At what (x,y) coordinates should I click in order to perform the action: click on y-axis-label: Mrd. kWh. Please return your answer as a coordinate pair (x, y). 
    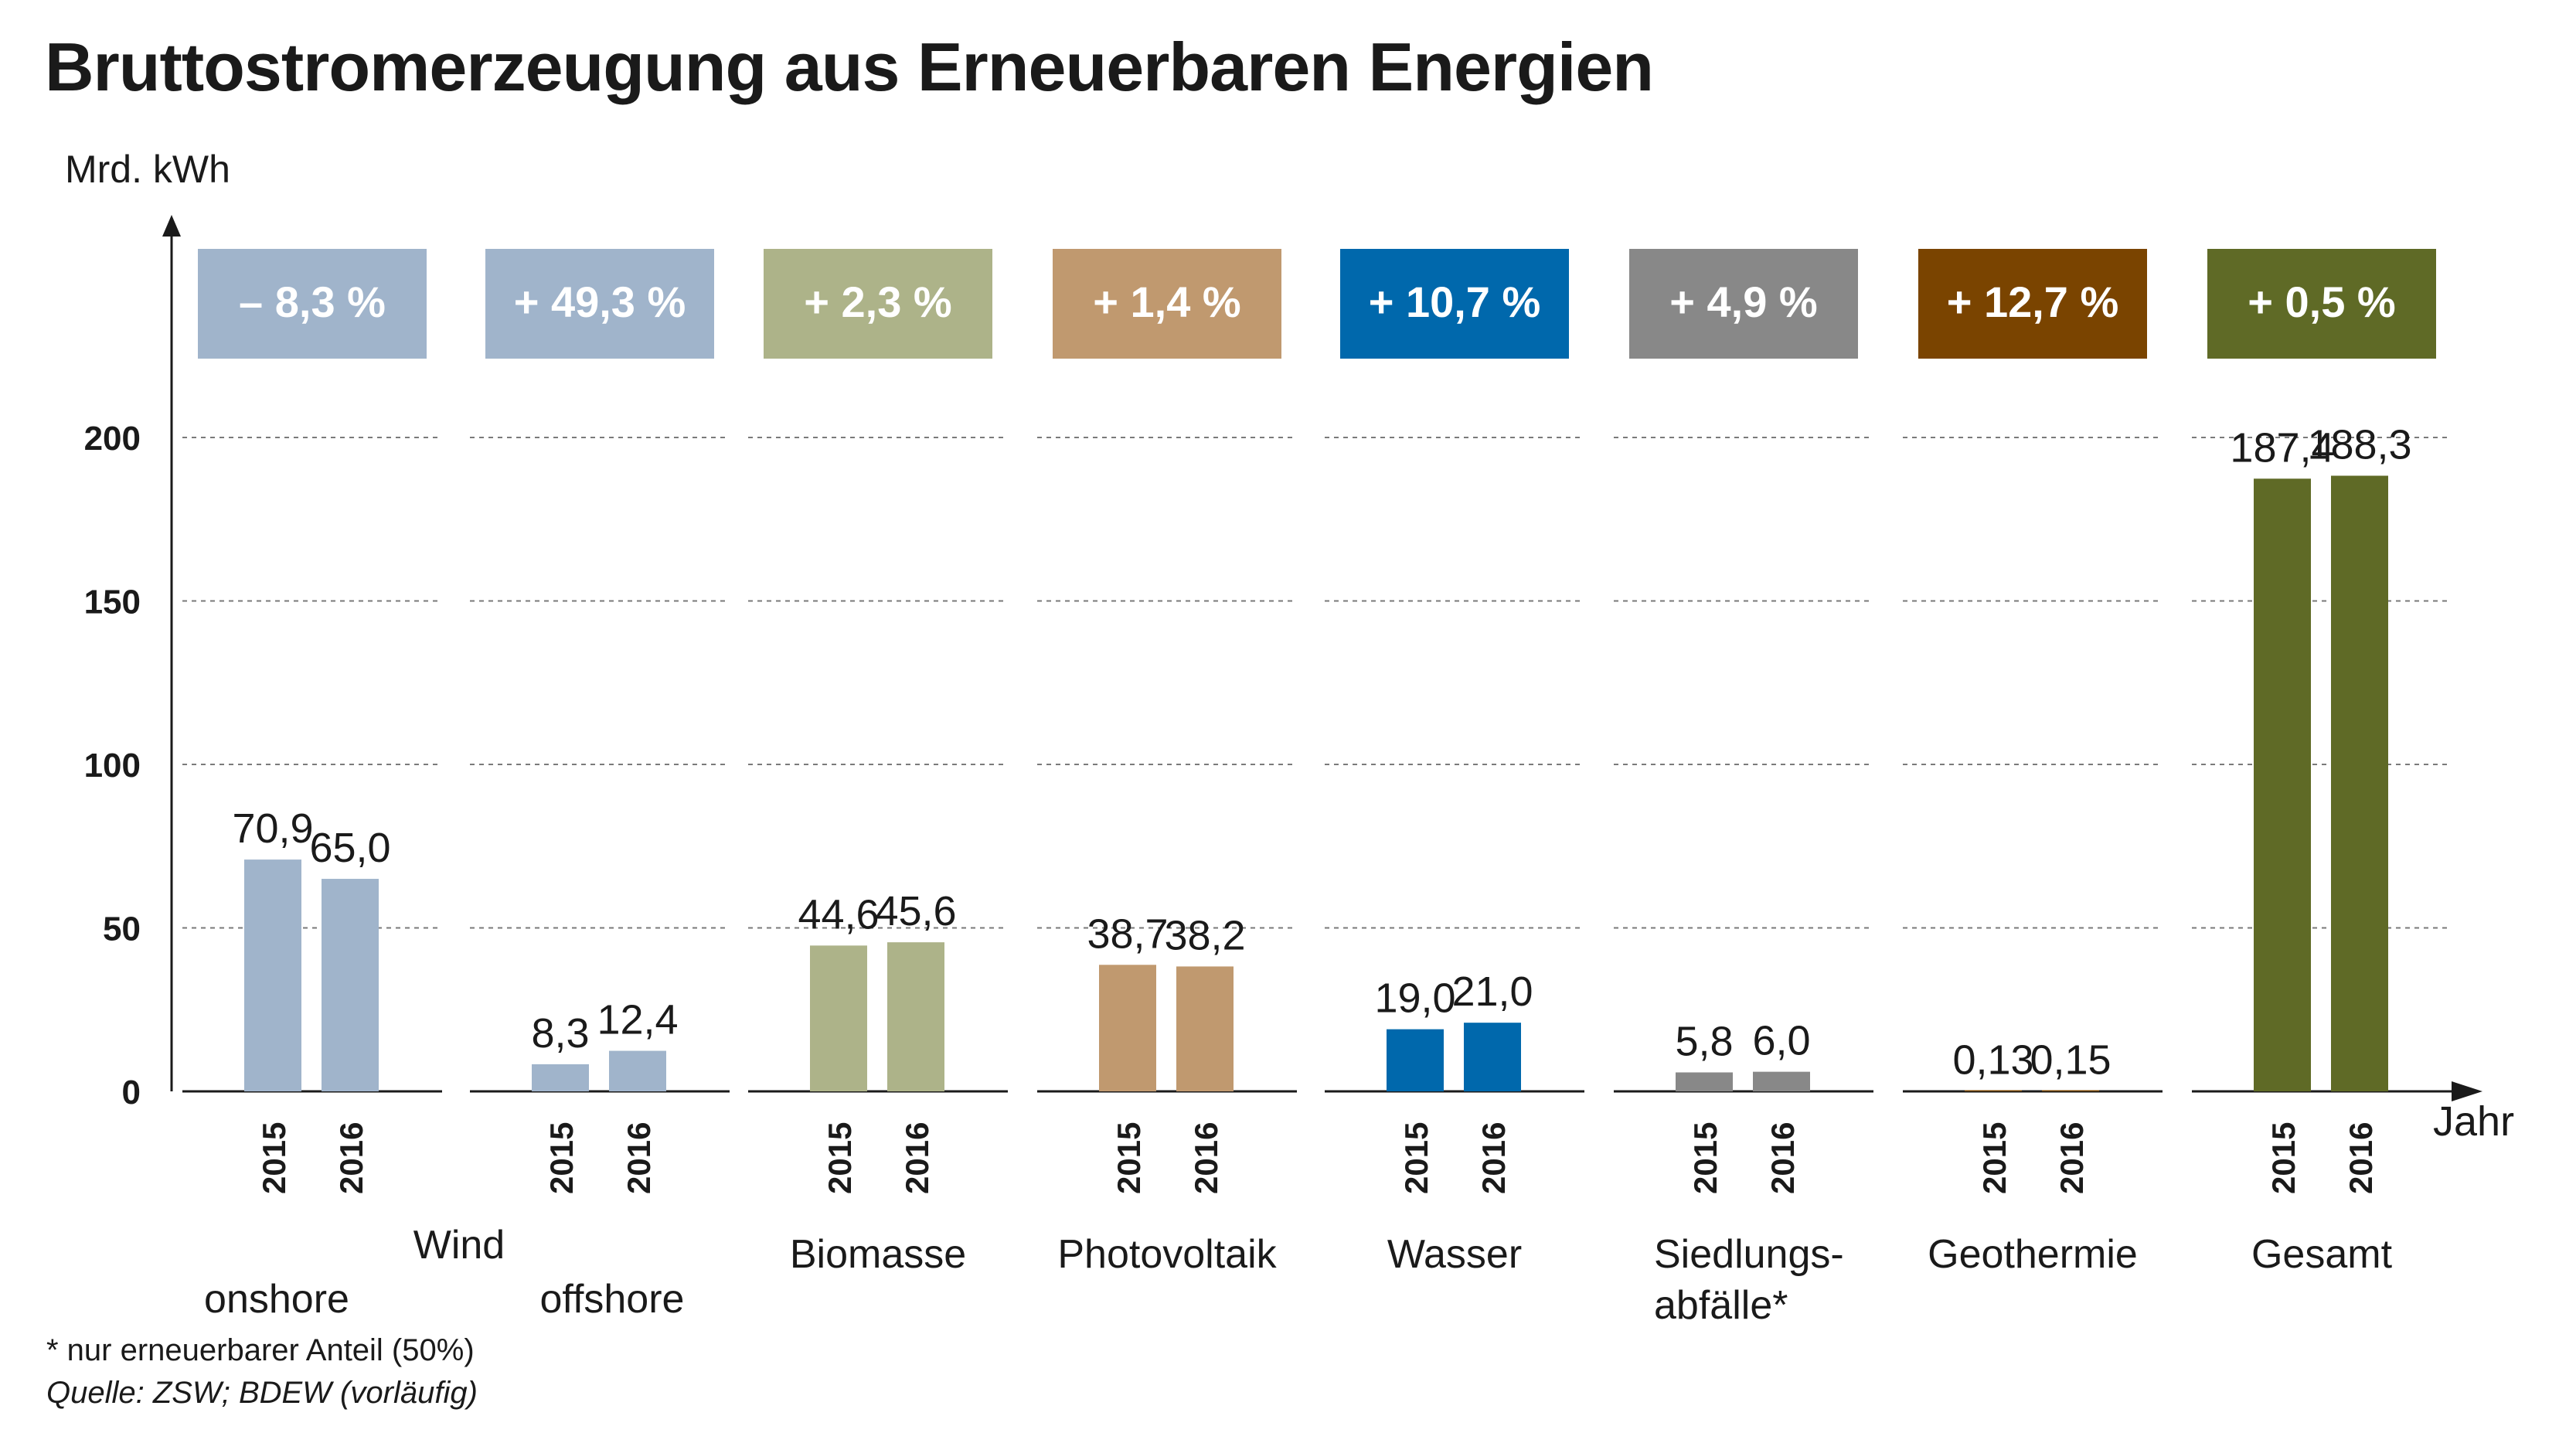
    Looking at the image, I should click on (147, 169).